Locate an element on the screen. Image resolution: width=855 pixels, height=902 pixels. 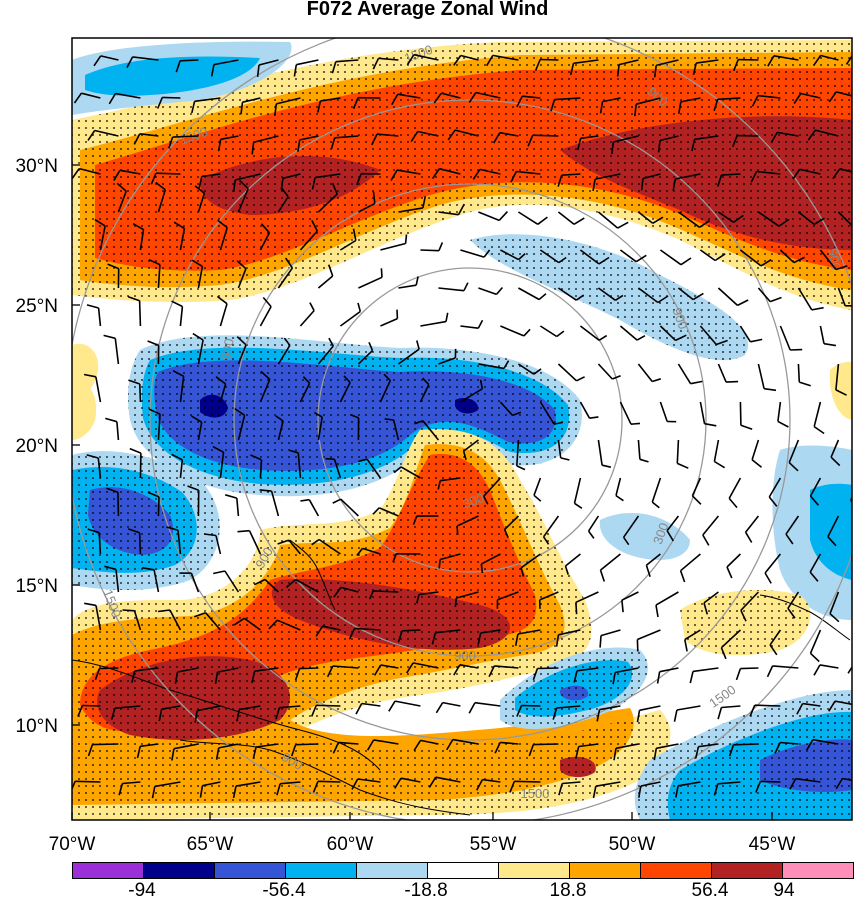
range-ring-label: 1500 is located at coordinates (535, 793).